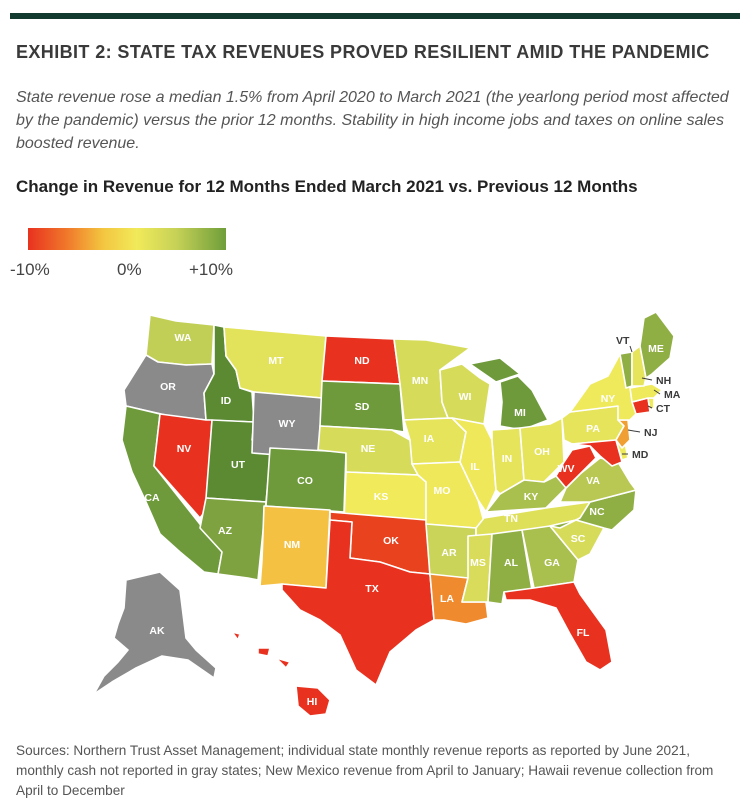  What do you see at coordinates (663, 381) in the screenshot?
I see `callout-nh: NH` at bounding box center [663, 381].